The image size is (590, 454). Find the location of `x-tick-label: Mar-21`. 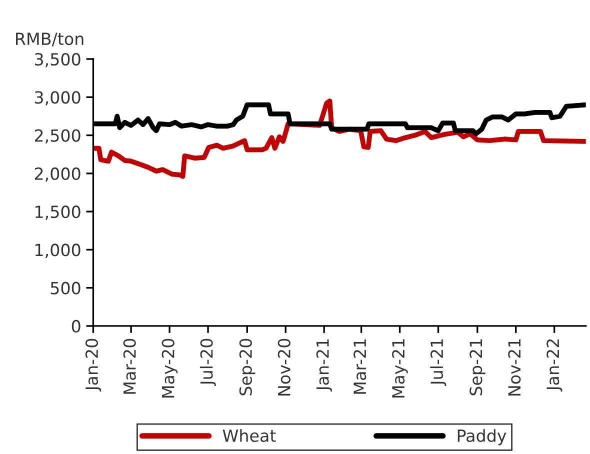

x-tick-label: Mar-21 is located at coordinates (360, 366).